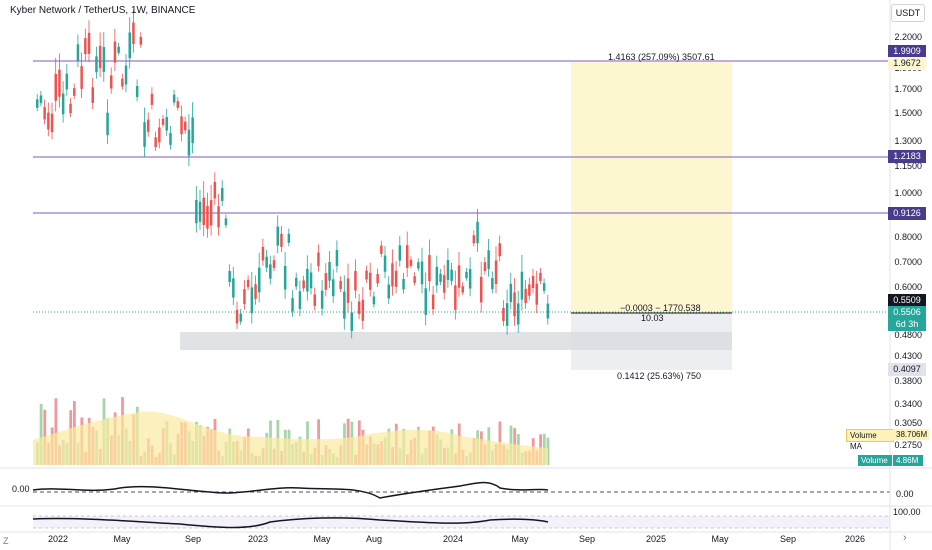 The height and width of the screenshot is (550, 932). Describe the element at coordinates (905, 494) in the screenshot. I see `osc1-right-value: 0.00` at that location.